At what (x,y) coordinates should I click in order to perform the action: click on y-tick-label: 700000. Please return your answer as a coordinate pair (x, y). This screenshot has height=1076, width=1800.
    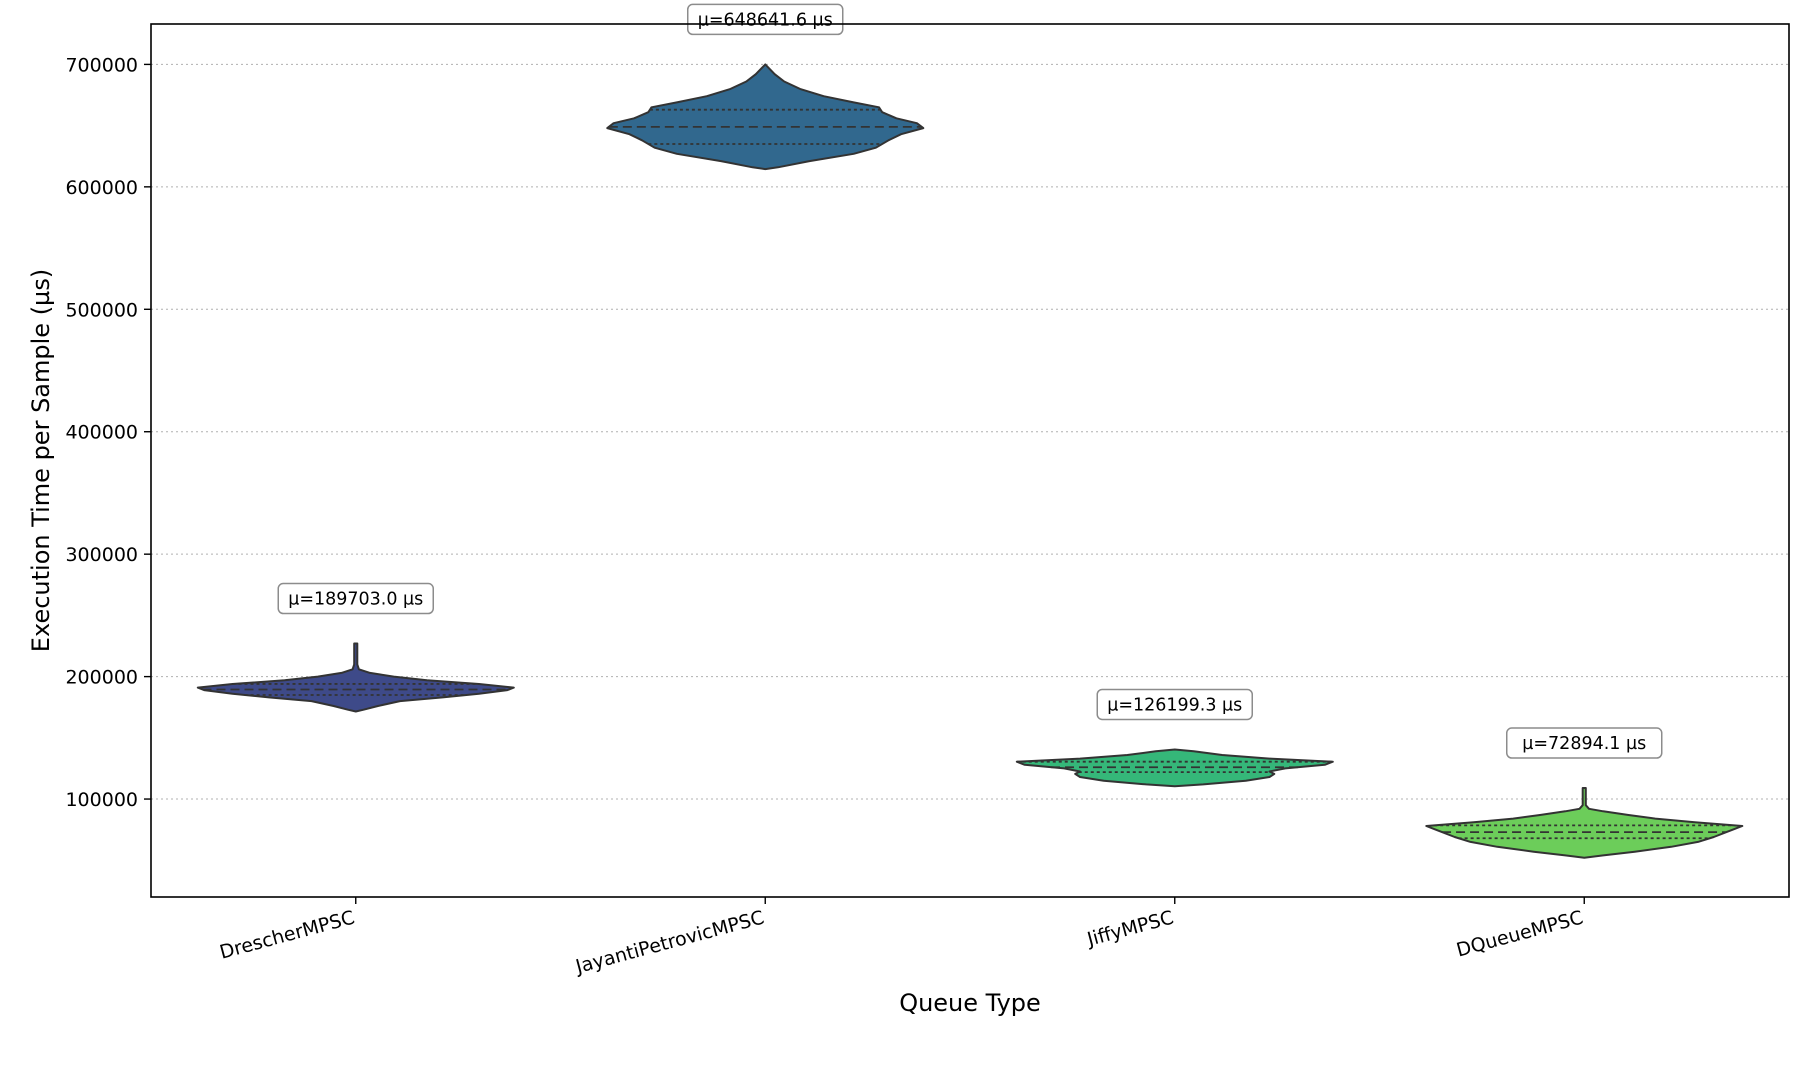
    Looking at the image, I should click on (101, 65).